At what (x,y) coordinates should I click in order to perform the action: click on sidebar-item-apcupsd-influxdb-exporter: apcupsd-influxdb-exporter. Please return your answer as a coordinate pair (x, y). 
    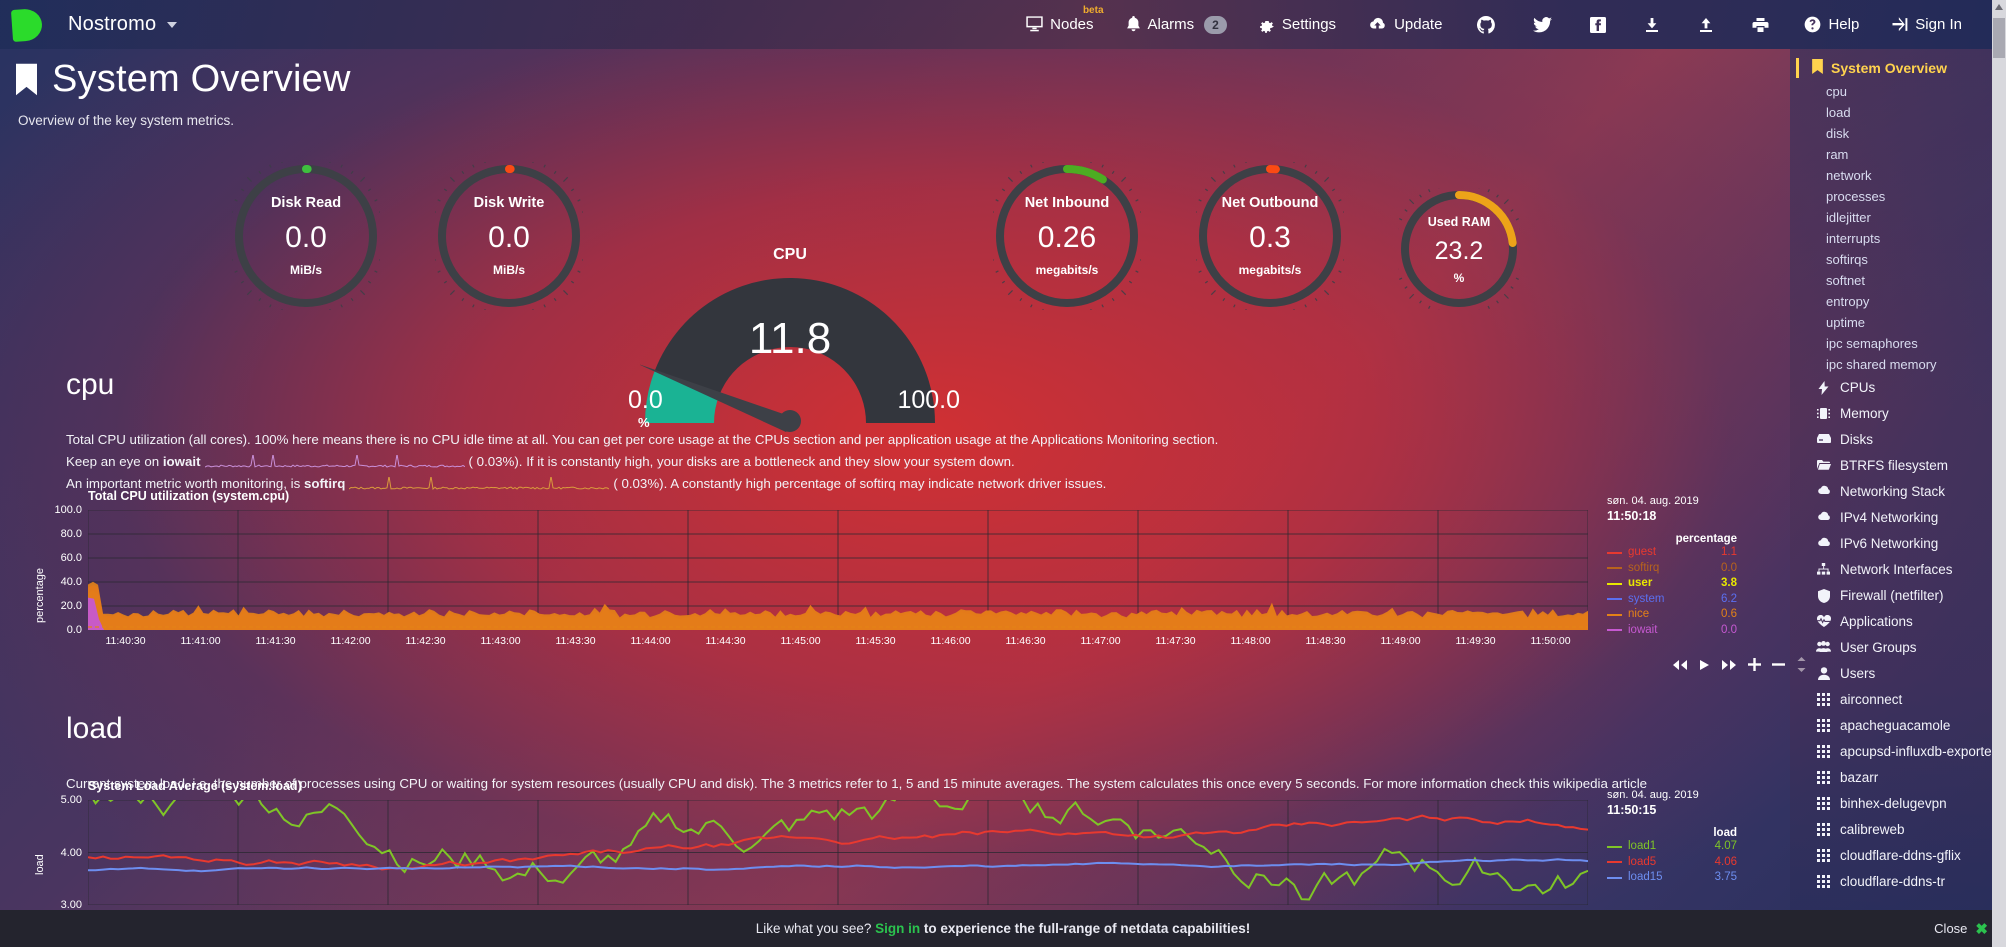
    Looking at the image, I should click on (1898, 752).